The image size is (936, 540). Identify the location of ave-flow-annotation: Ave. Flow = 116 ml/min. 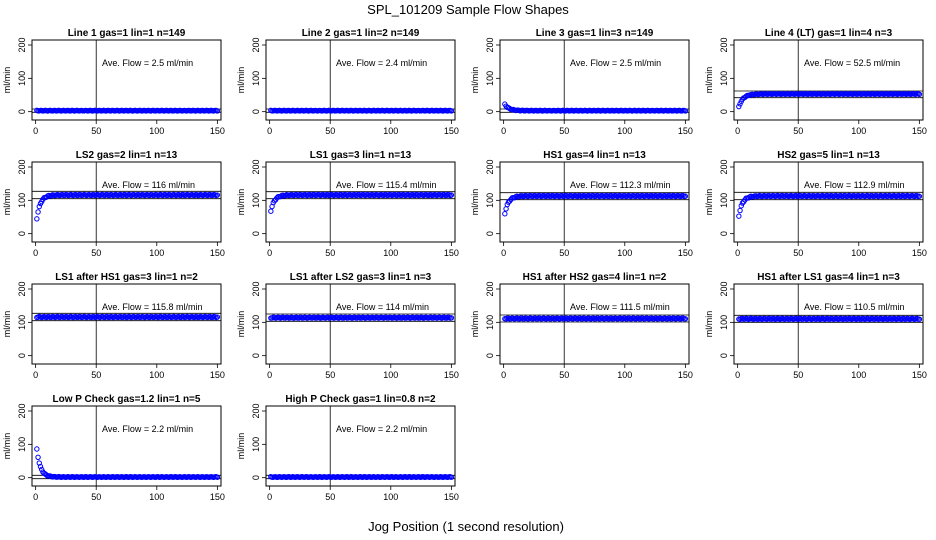
(148, 185).